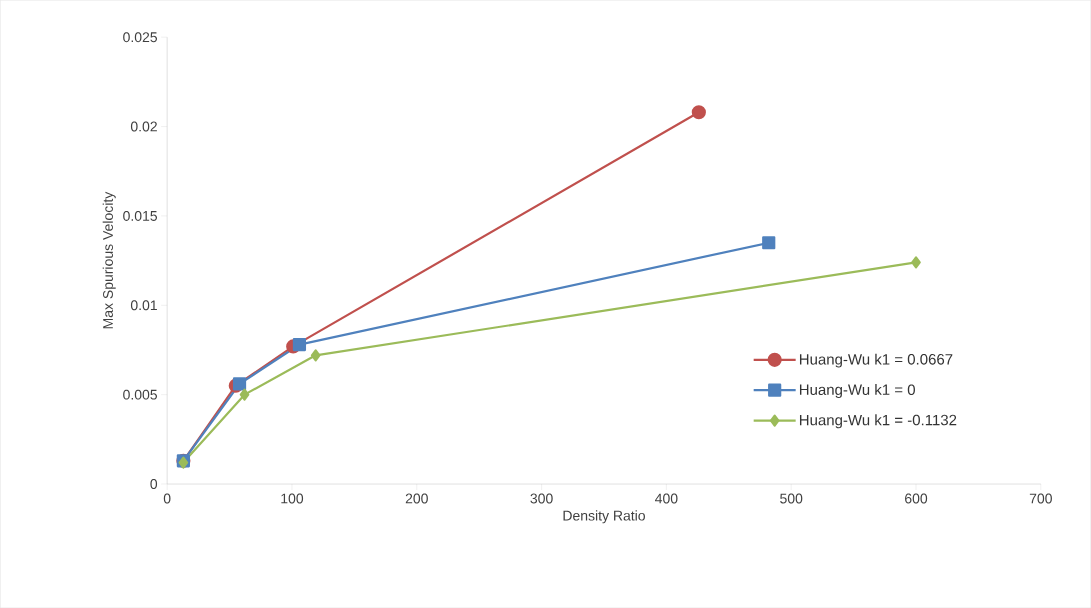  What do you see at coordinates (140, 215) in the screenshot?
I see `y-tick-label: 0.015` at bounding box center [140, 215].